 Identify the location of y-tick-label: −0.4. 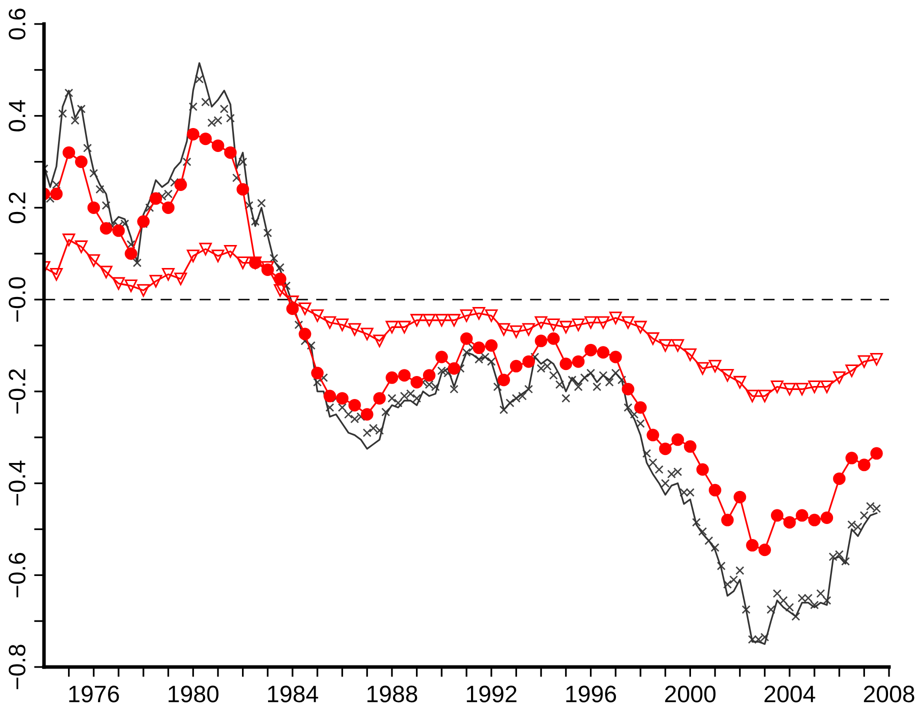
(17, 483).